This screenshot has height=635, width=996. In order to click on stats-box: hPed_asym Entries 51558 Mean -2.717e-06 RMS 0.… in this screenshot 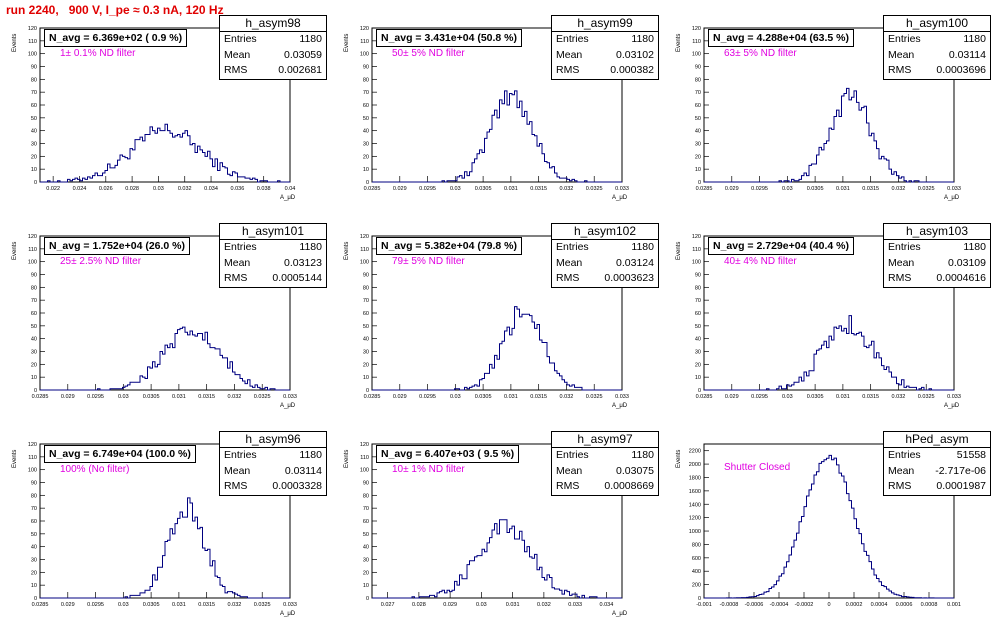, I will do `click(937, 463)`.